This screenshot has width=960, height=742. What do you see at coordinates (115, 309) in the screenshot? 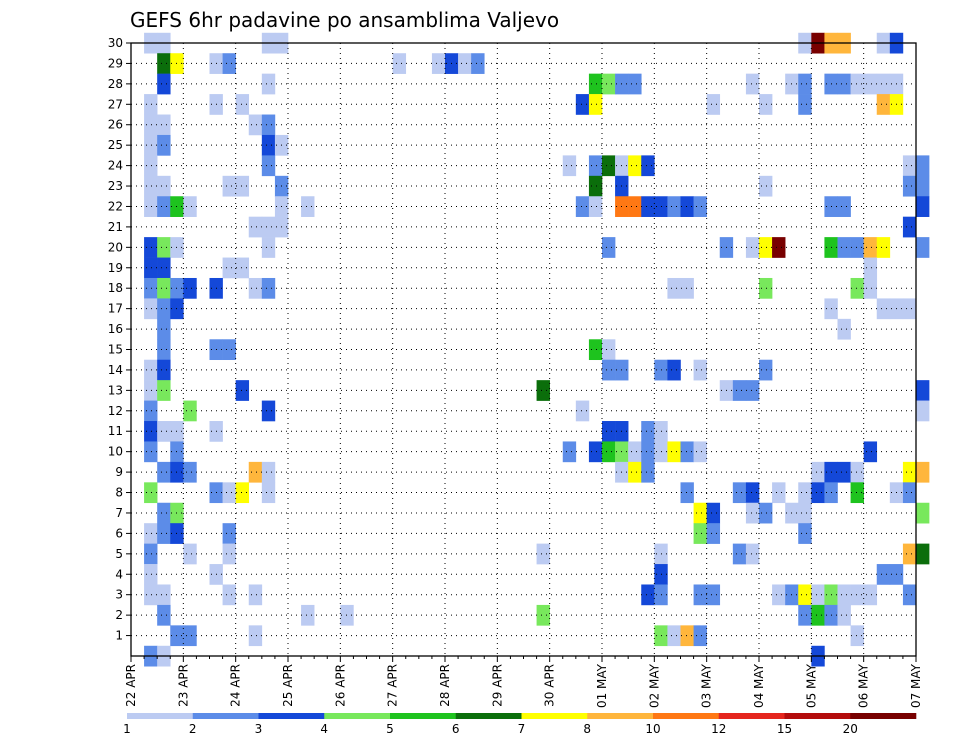
I see `y-tick-label: 17` at bounding box center [115, 309].